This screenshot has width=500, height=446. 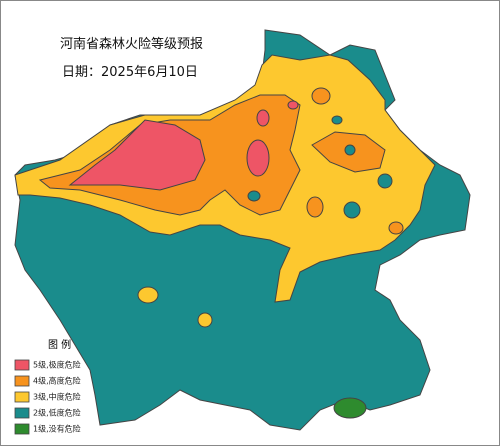 What do you see at coordinates (350, 408) in the screenshot?
I see `level-1-area` at bounding box center [350, 408].